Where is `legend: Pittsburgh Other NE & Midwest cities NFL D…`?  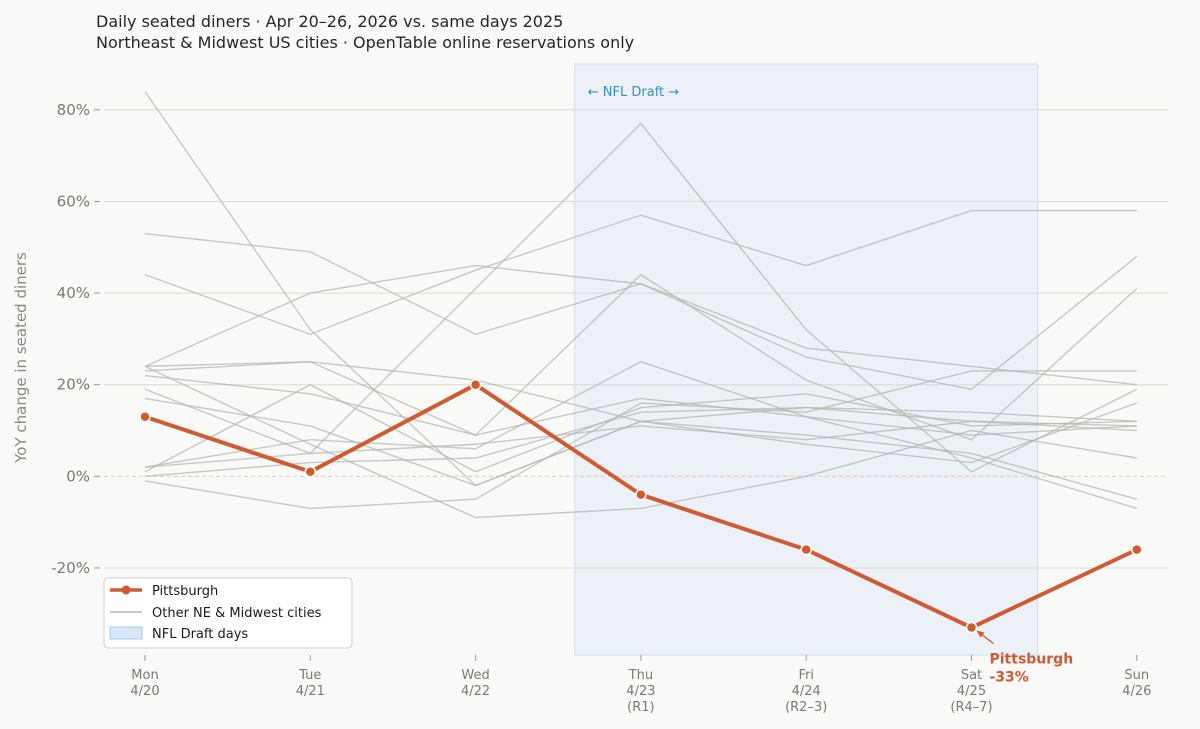 legend: Pittsburgh Other NE & Midwest cities NFL D… is located at coordinates (228, 613).